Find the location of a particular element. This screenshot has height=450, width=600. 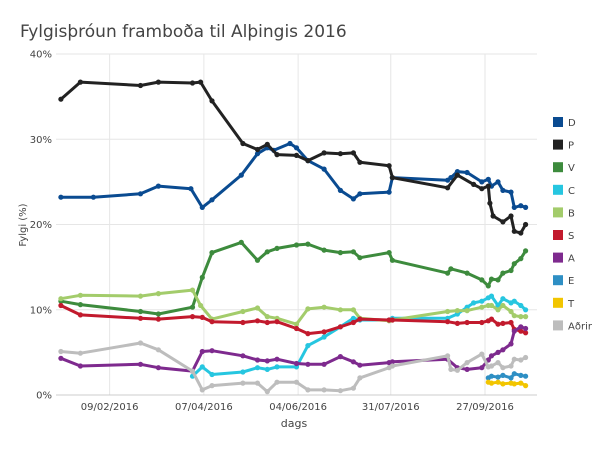

y-tick-label: 40% is located at coordinates (41, 55).